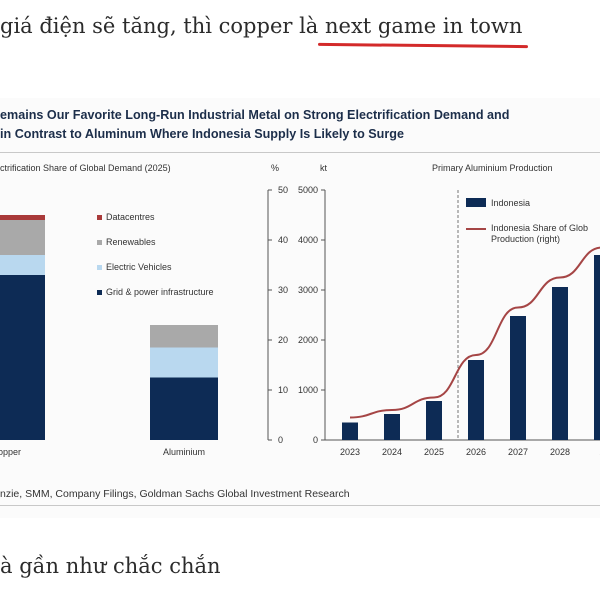 This screenshot has width=600, height=600. I want to click on legend-label-indonesia: Indonesia, so click(510, 203).